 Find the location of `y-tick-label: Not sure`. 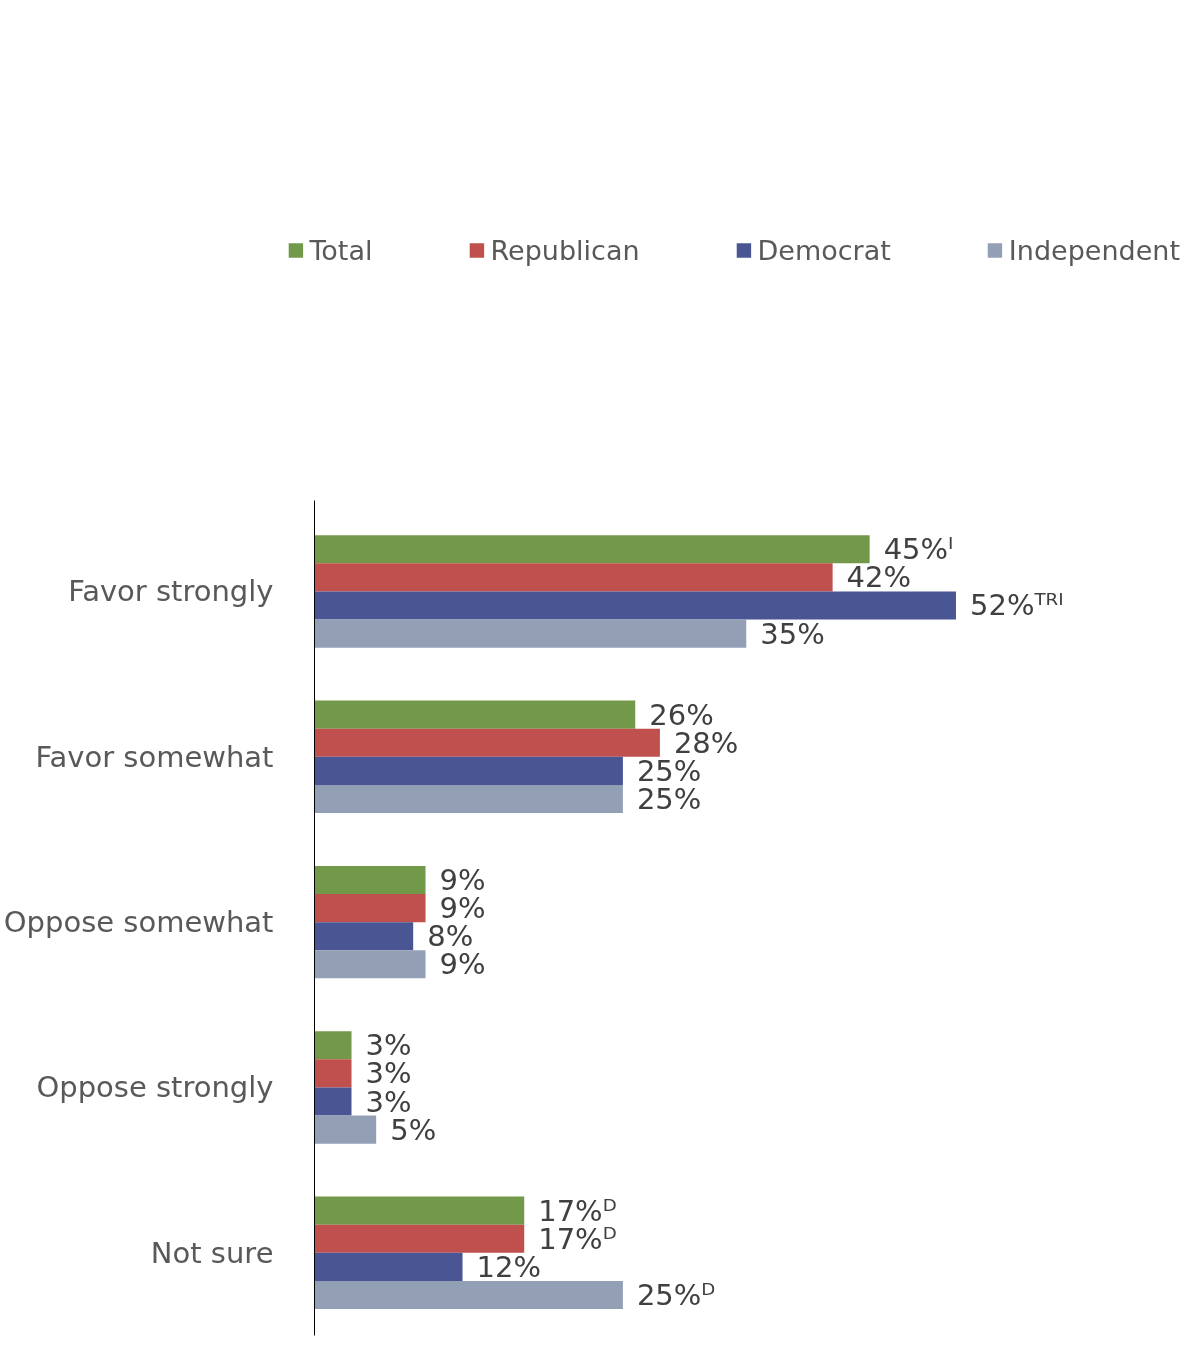

y-tick-label: Not sure is located at coordinates (212, 1252).